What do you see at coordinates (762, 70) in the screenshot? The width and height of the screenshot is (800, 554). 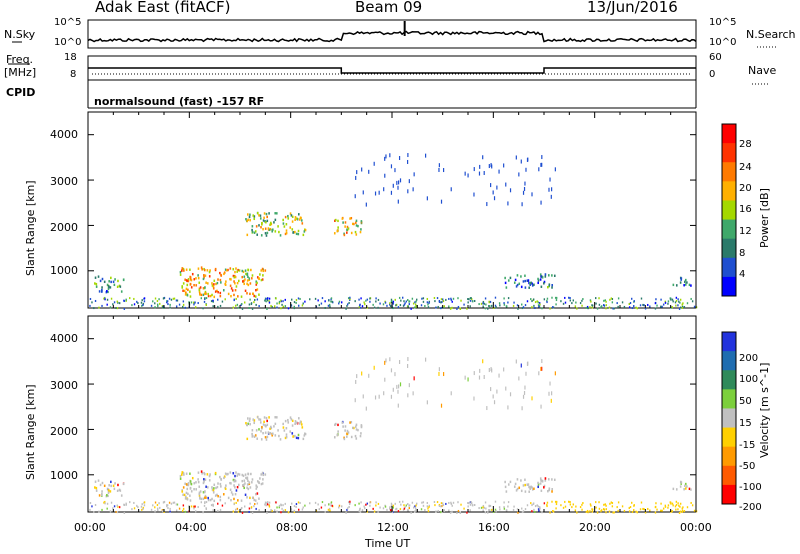 I see `nave-label: Nave` at bounding box center [762, 70].